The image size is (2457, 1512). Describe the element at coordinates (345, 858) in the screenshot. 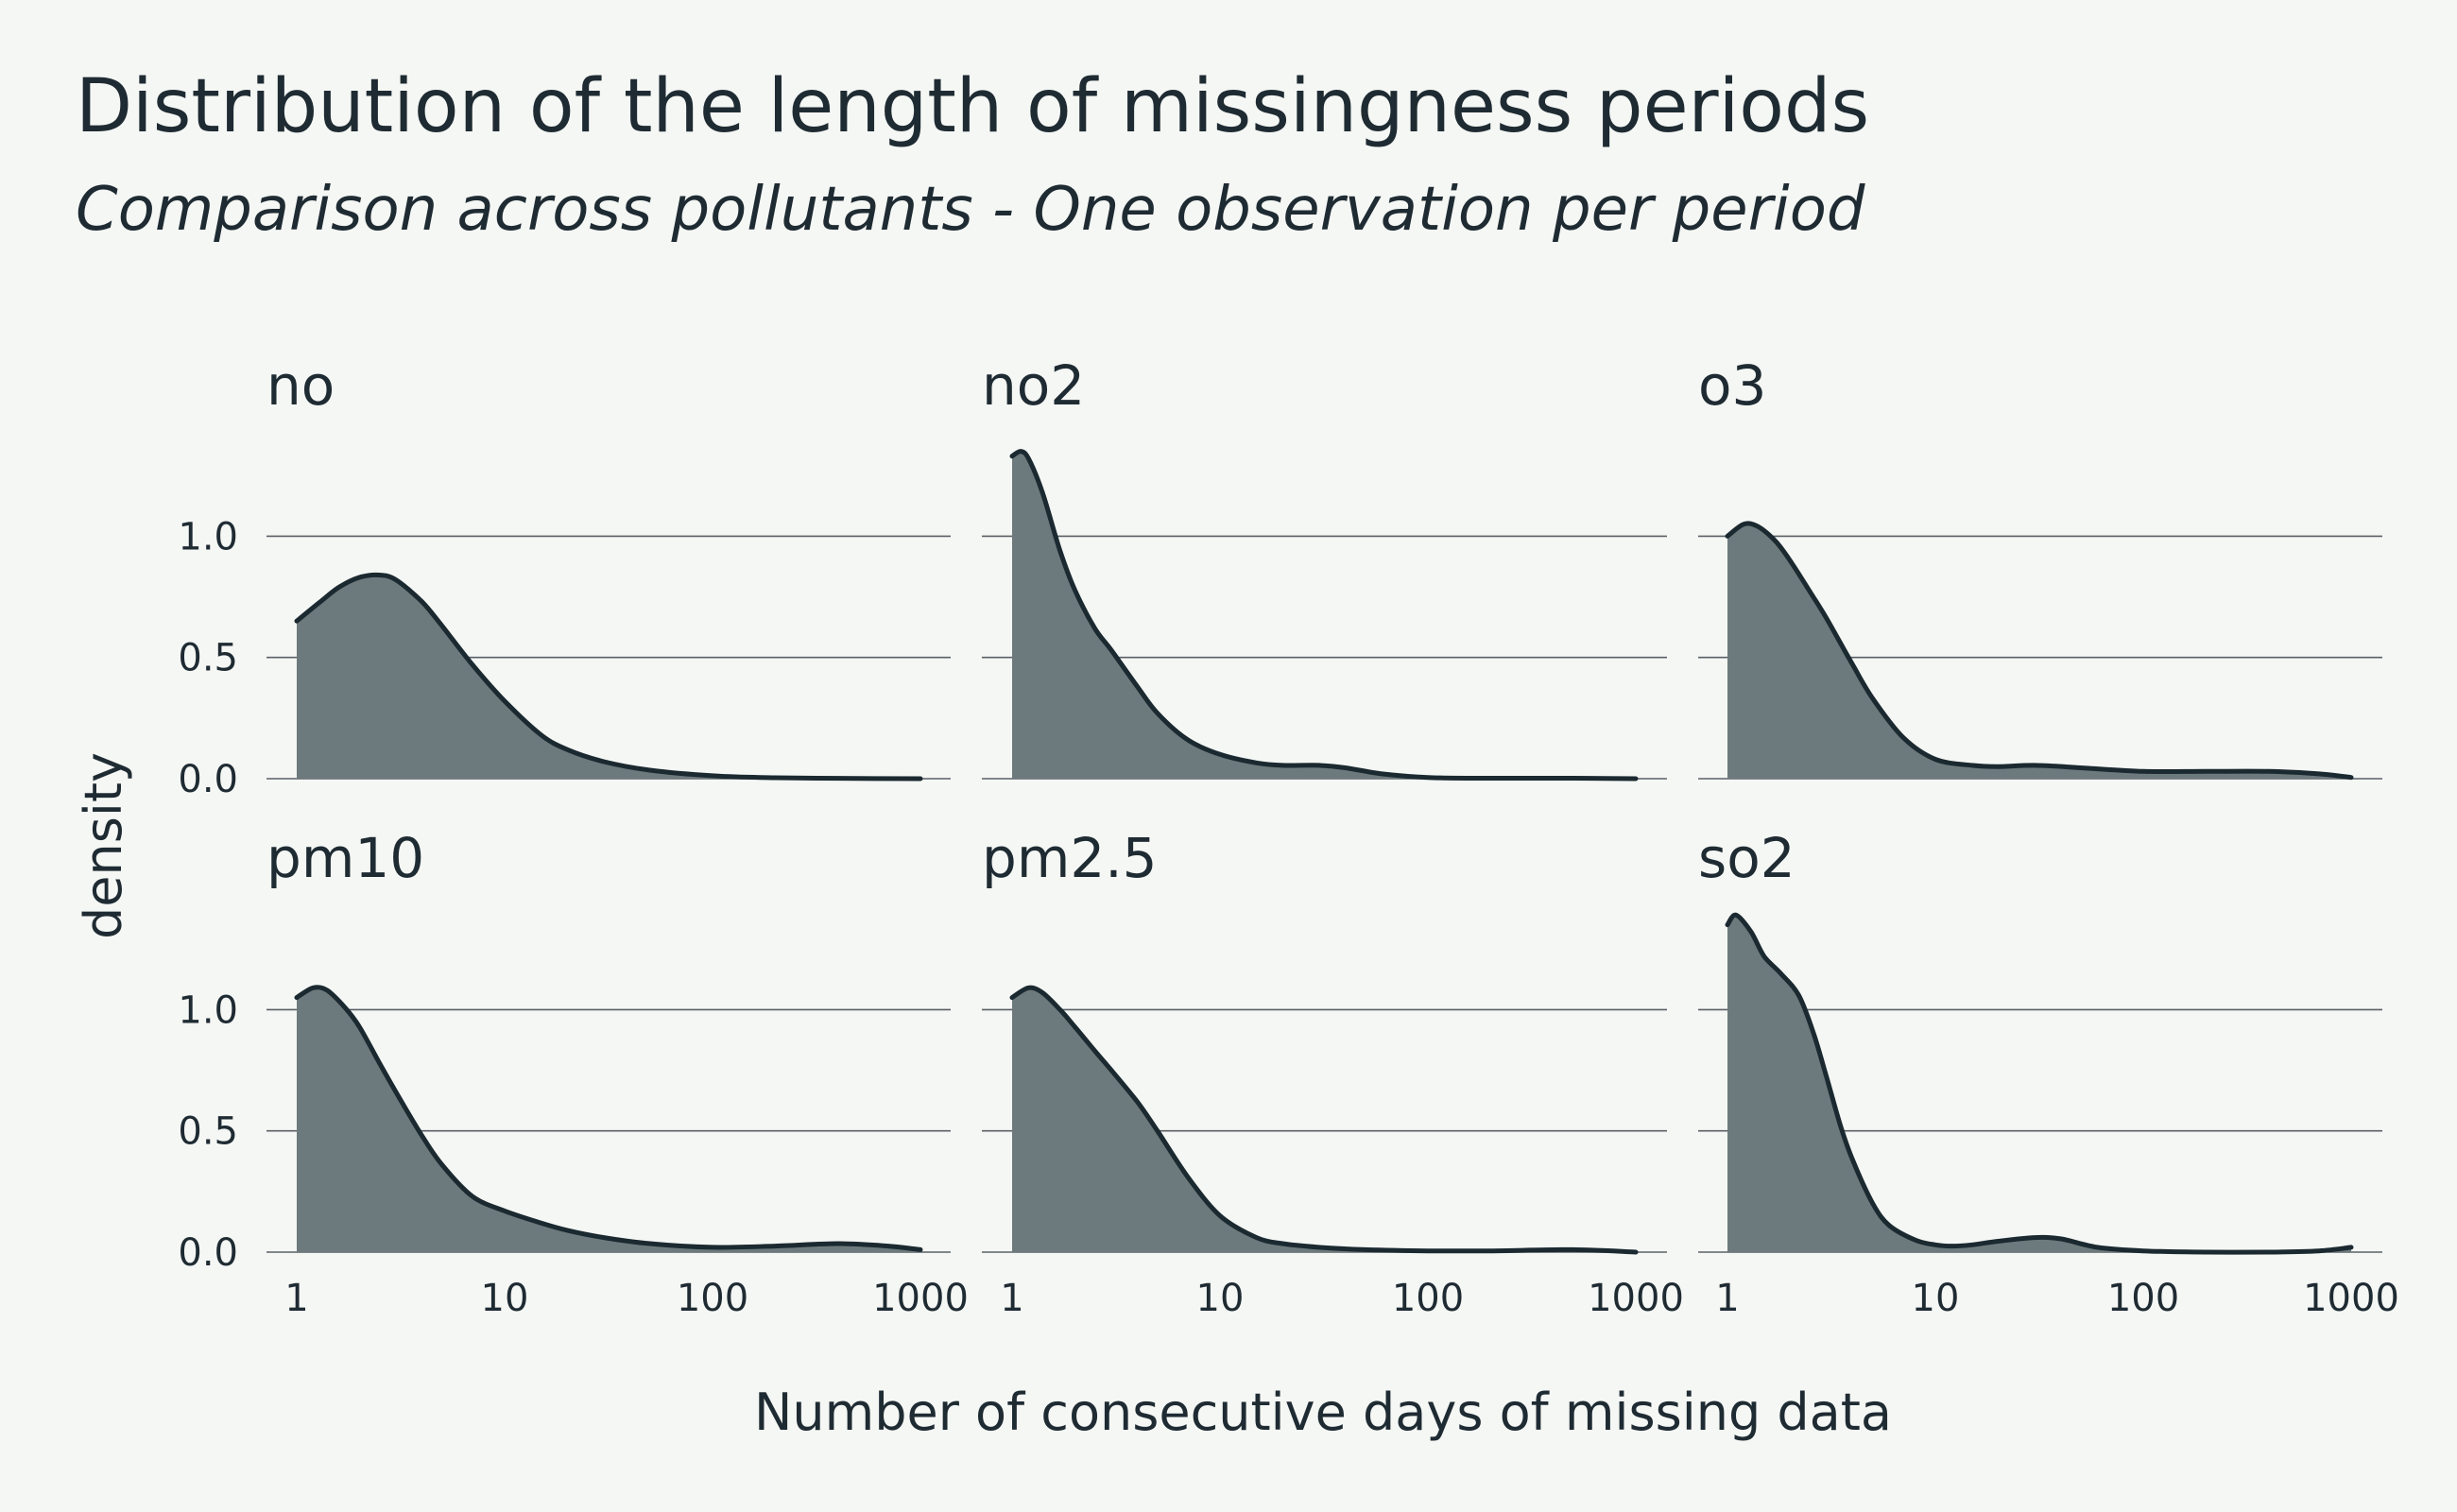

I see `facet-label: pm10` at that location.